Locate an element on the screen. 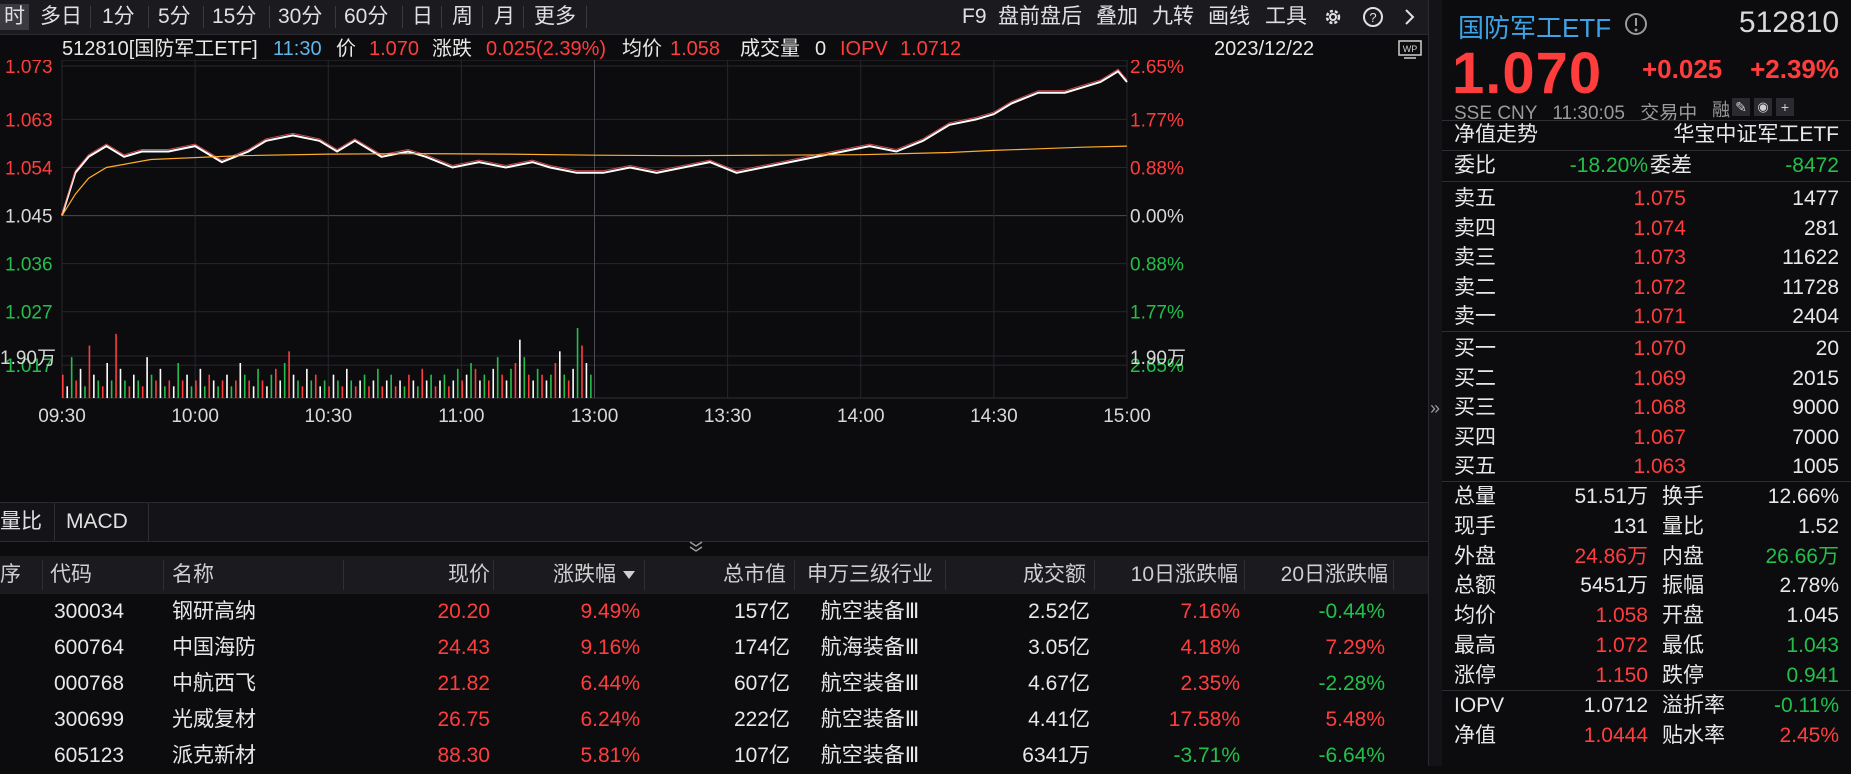  add-icon: + is located at coordinates (1785, 107).